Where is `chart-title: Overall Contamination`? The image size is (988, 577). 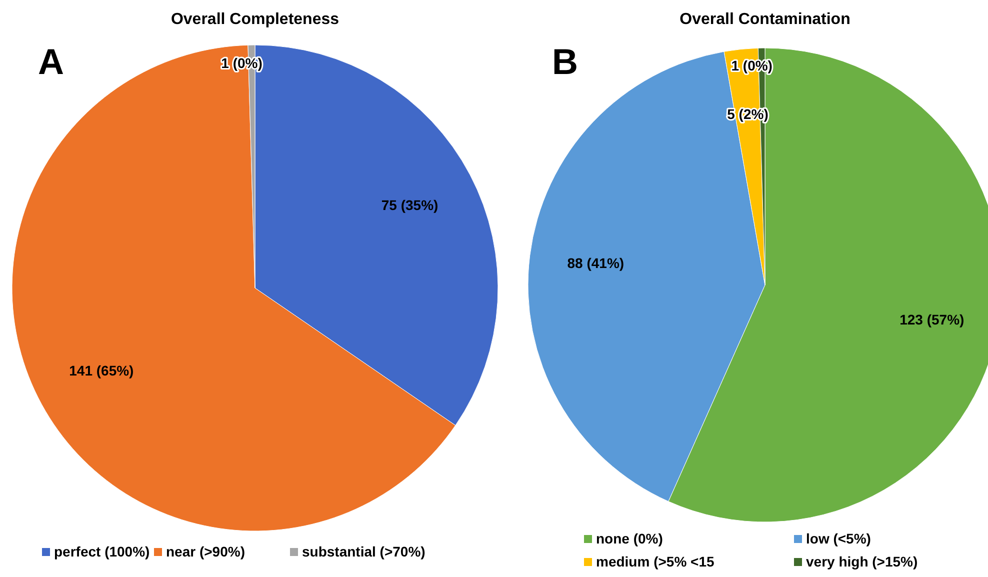
chart-title: Overall Contamination is located at coordinates (765, 19).